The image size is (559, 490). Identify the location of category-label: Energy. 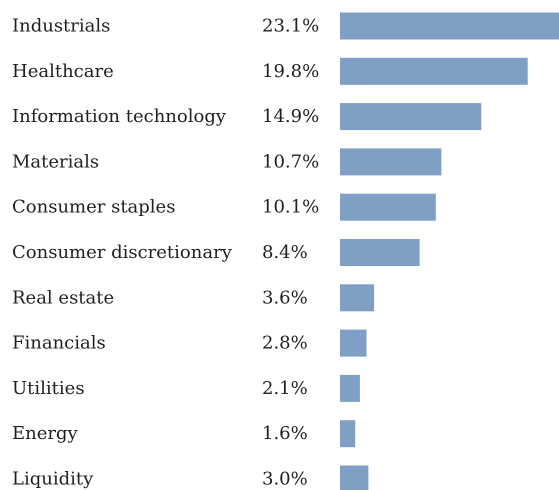
(45, 433).